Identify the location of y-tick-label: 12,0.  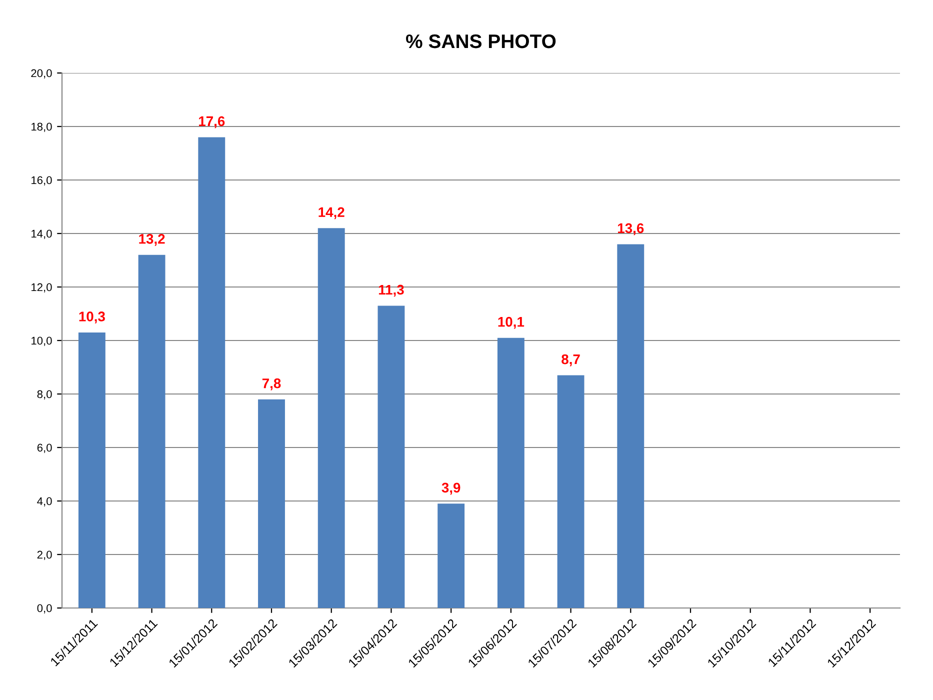
(42, 287).